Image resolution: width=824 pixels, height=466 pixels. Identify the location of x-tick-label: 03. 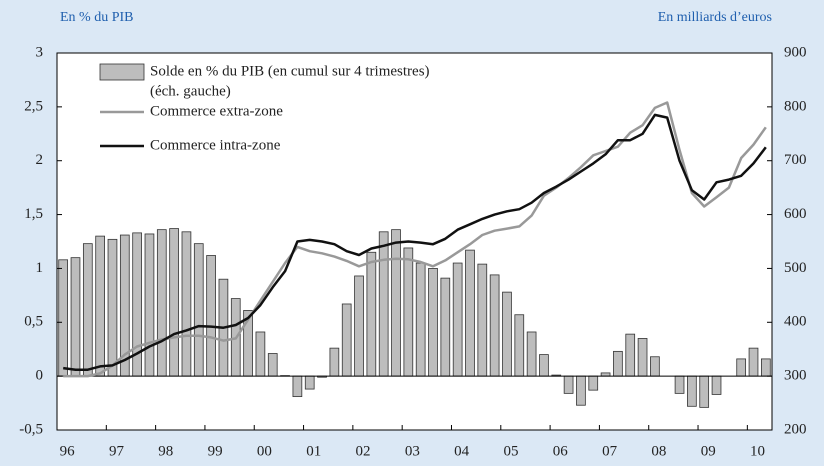
(412, 451).